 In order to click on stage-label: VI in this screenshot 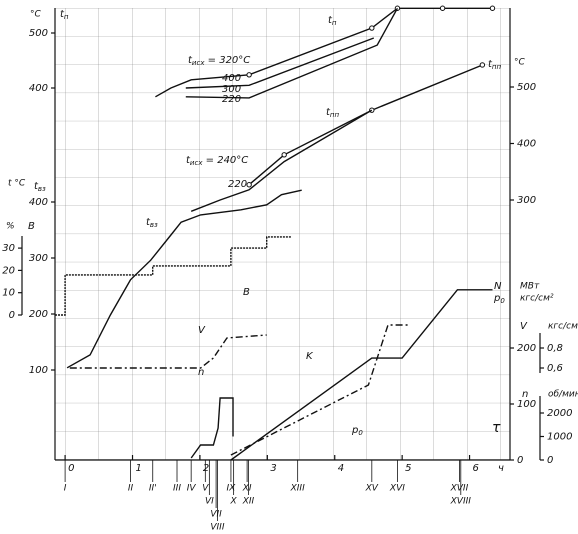, I will do `click(209, 502)`.